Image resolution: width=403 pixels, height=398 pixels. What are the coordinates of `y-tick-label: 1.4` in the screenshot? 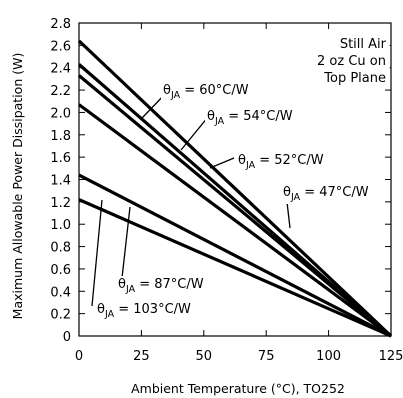 It's located at (60, 181).